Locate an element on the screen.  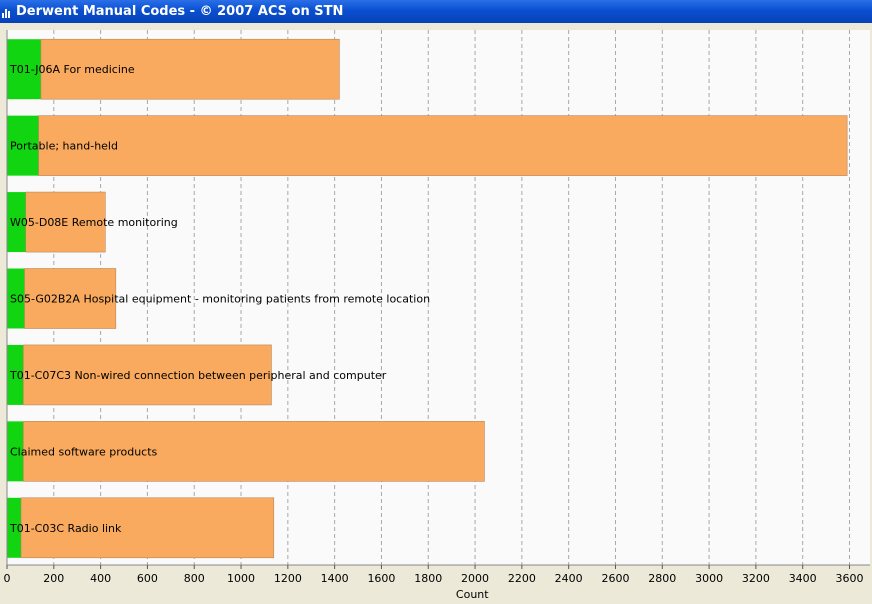
x-tick-label-1200: 1200 is located at coordinates (288, 578).